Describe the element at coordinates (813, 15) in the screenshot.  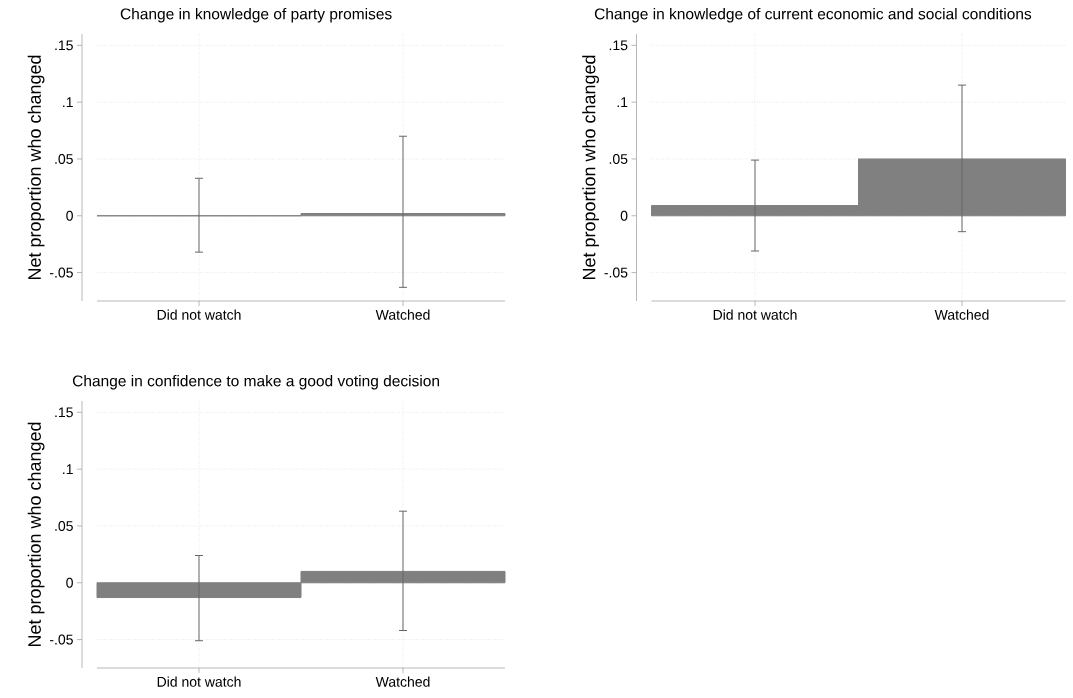
I see `chart-title: Change in knowledge of current economic and social conditions` at that location.